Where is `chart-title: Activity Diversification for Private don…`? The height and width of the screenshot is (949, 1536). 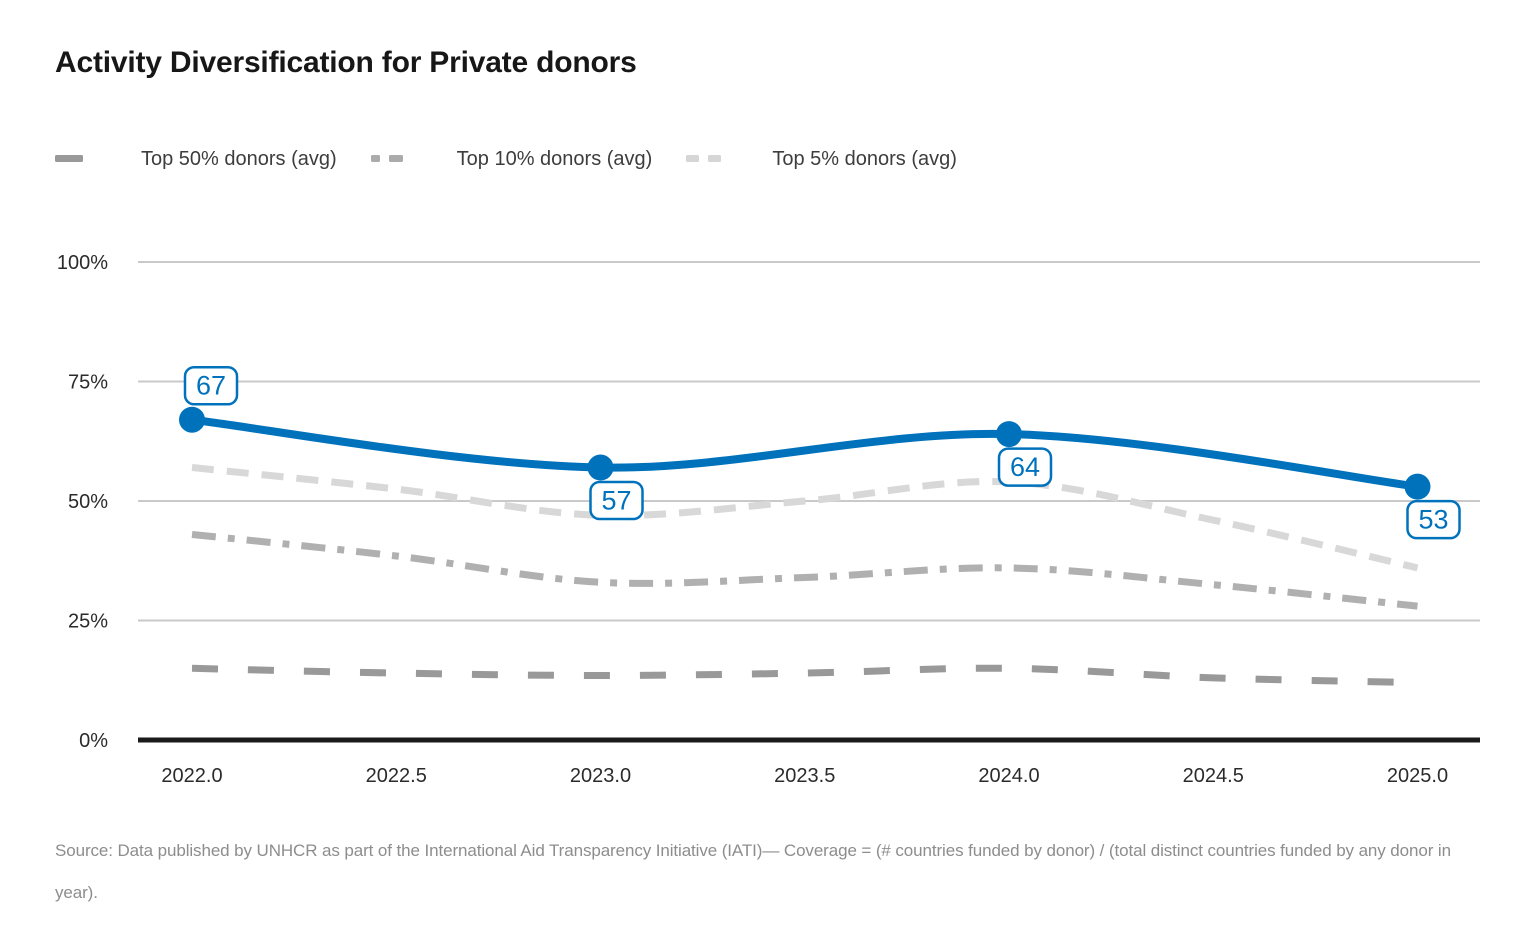 chart-title: Activity Diversification for Private don… is located at coordinates (346, 62).